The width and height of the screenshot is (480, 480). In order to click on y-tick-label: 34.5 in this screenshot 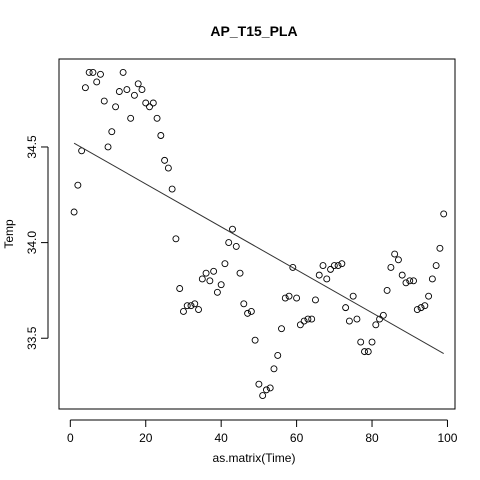, I will do `click(32, 147)`.